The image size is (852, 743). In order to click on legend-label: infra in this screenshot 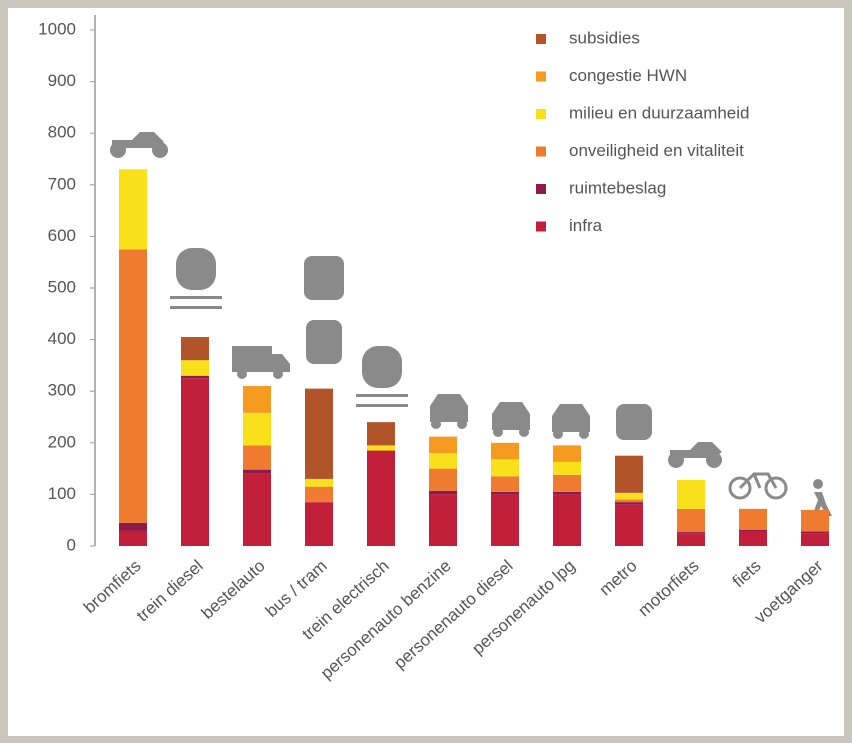, I will do `click(586, 225)`.